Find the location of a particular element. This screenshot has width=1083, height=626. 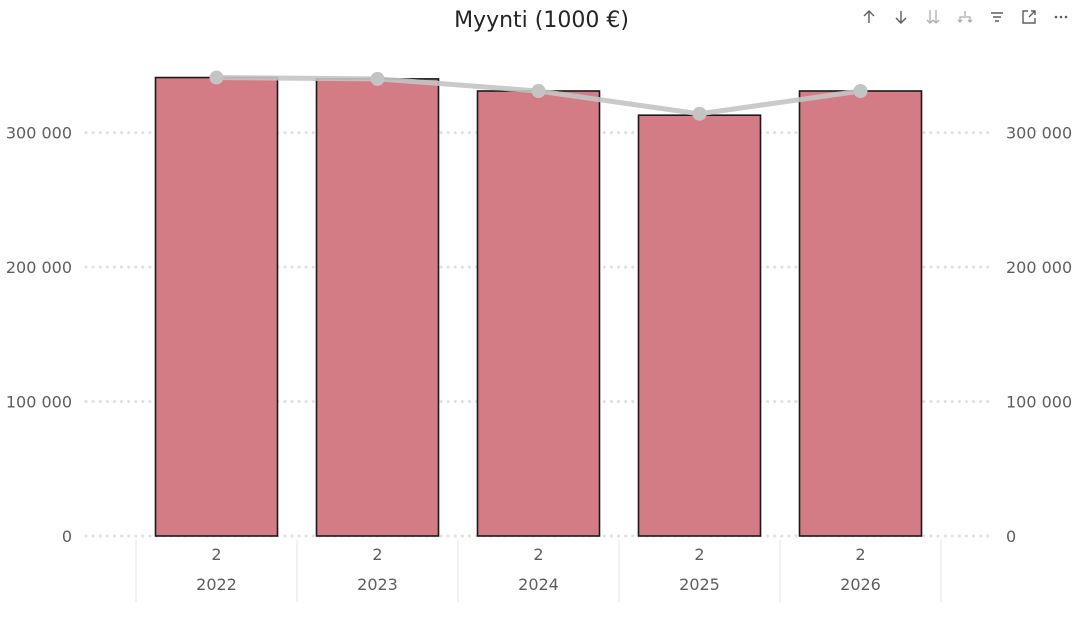

y-tick-label-right: 200 000 is located at coordinates (1039, 267).